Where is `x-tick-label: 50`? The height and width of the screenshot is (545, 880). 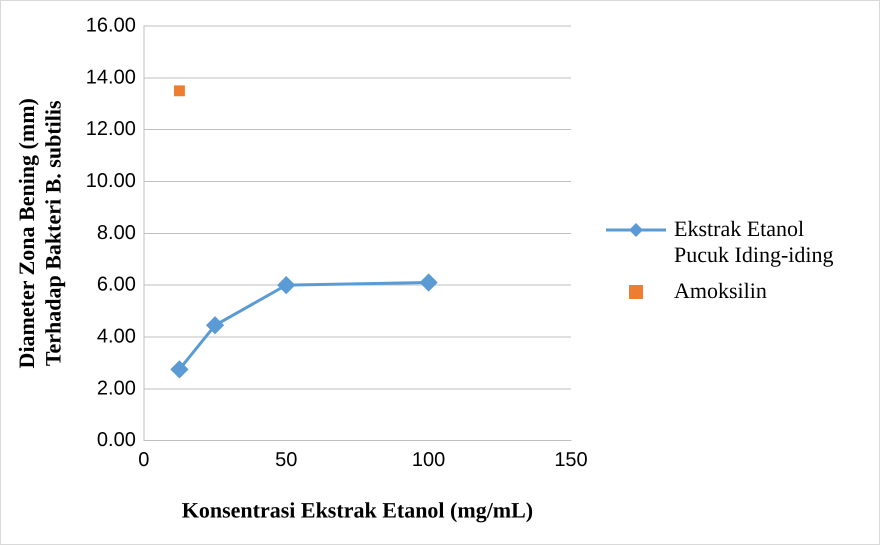
x-tick-label: 50 is located at coordinates (286, 460).